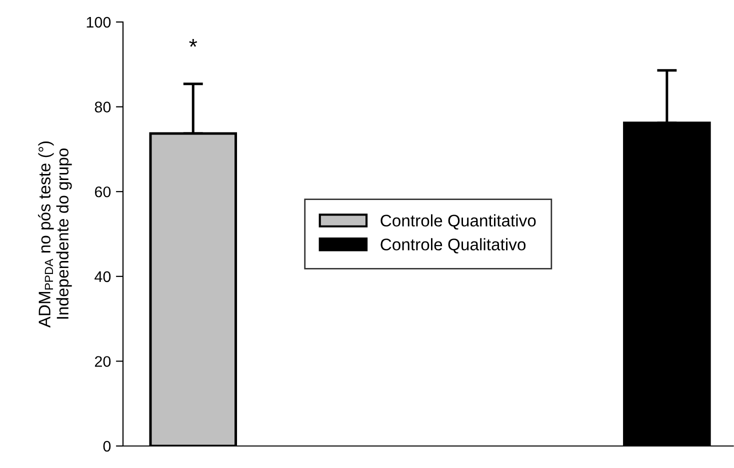 The width and height of the screenshot is (734, 468). I want to click on legend-label: Controle Quantitativo, so click(458, 222).